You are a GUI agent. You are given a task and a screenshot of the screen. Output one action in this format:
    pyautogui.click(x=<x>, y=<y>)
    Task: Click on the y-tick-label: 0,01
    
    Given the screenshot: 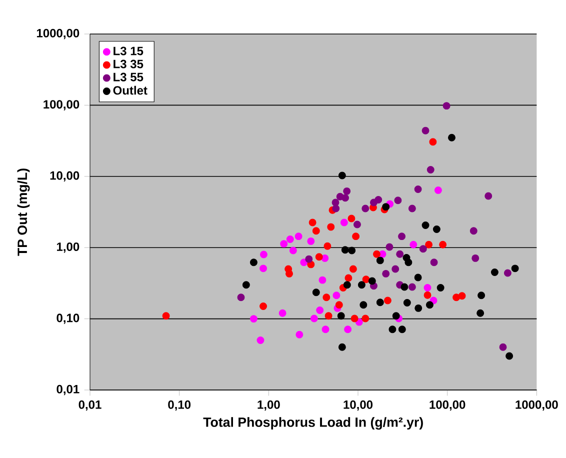 What is the action you would take?
    pyautogui.click(x=68, y=390)
    